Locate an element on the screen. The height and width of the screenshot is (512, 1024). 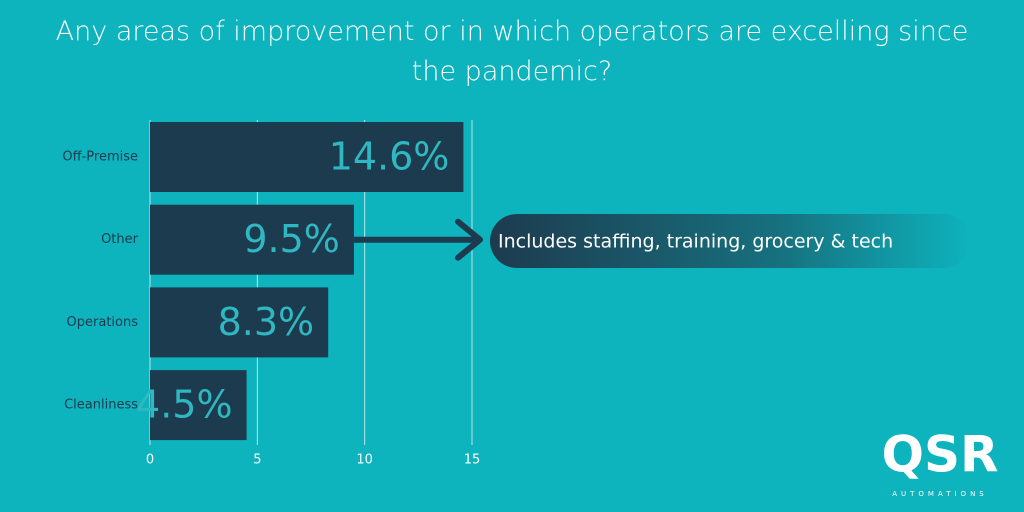
logo-text: QSR is located at coordinates (939, 455).